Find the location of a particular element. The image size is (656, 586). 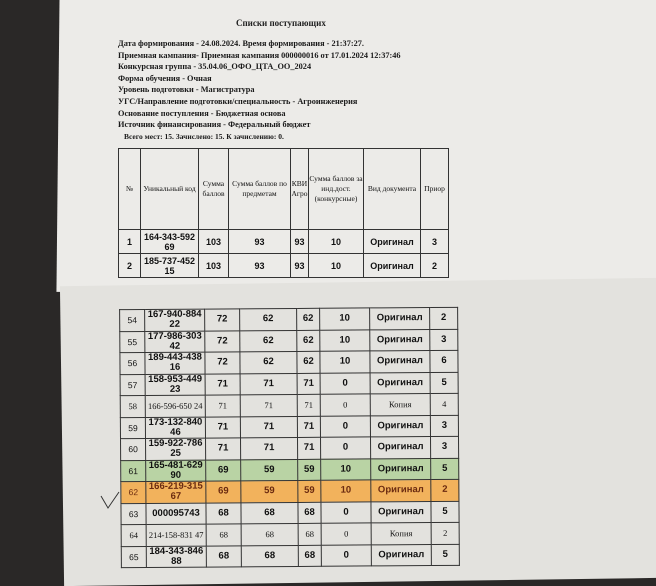

column-header: Сумма баллов по предметам is located at coordinates (259, 189).